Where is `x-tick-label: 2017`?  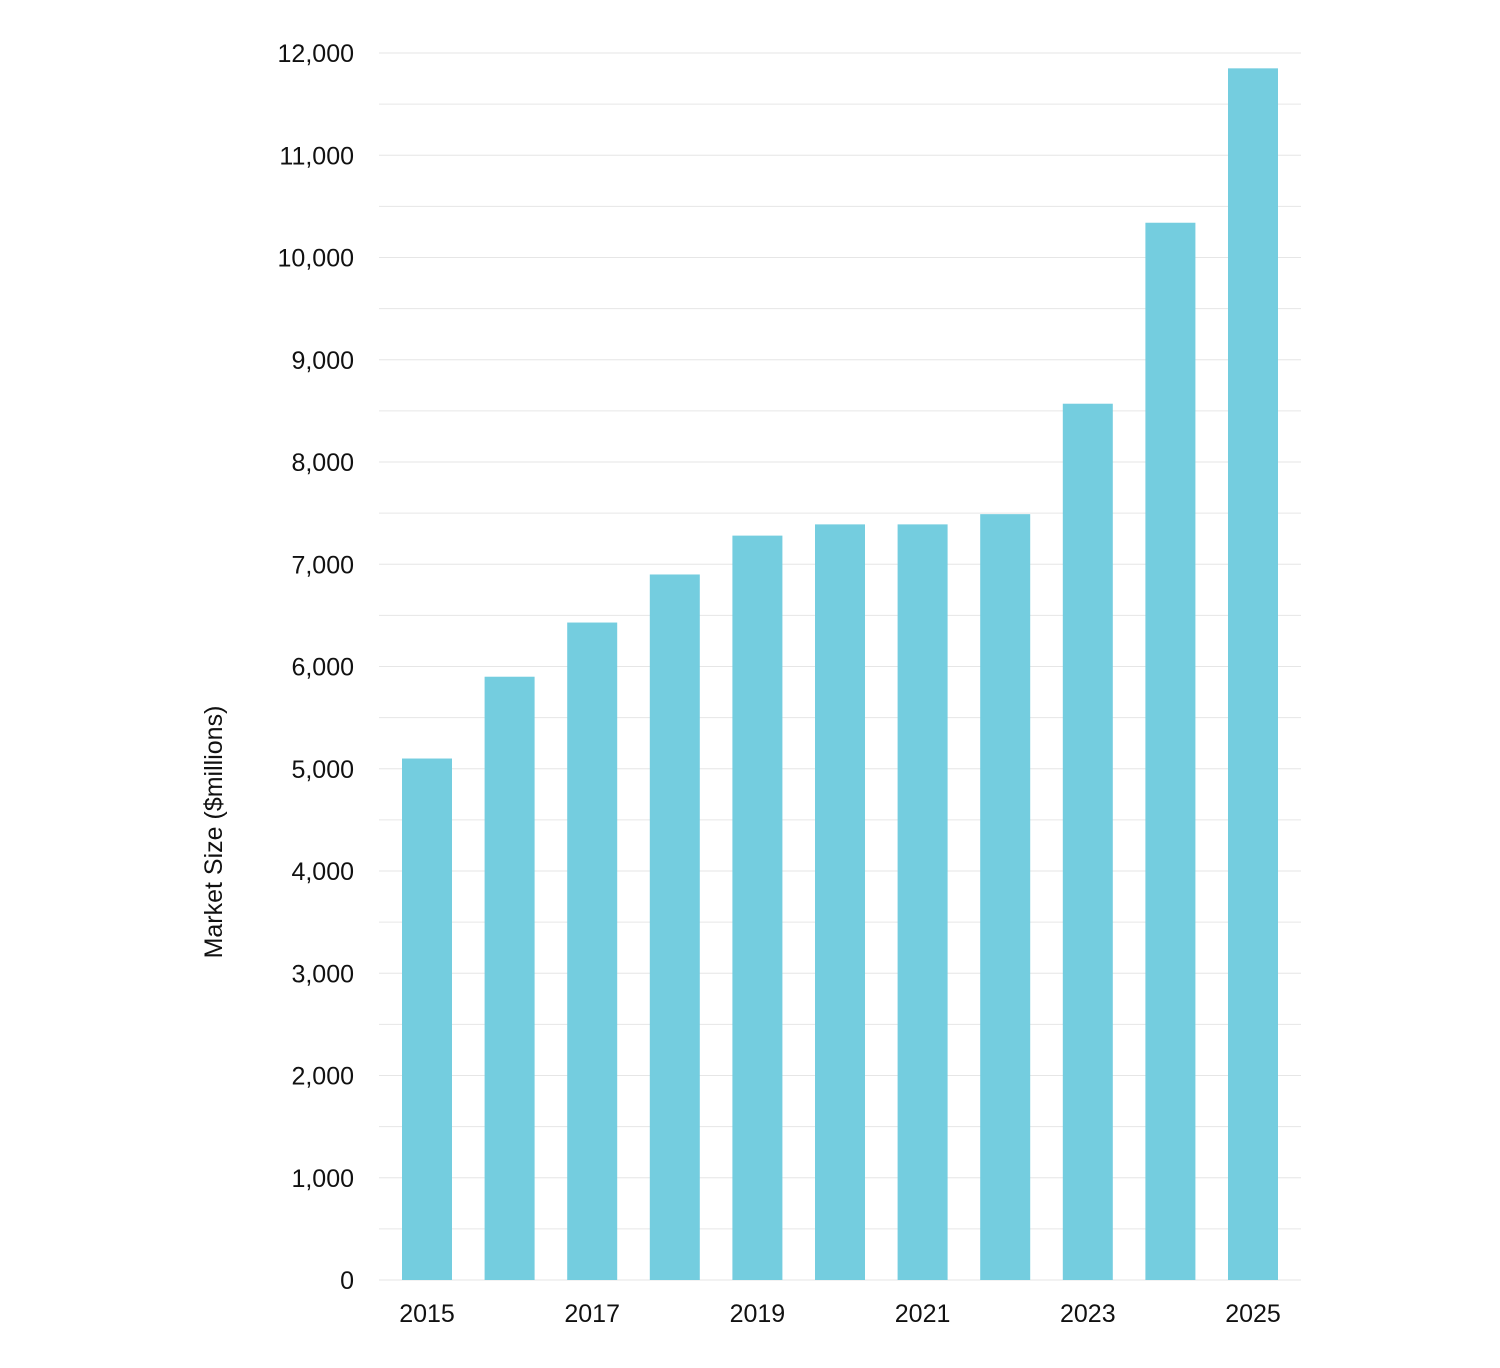 x-tick-label: 2017 is located at coordinates (592, 1314).